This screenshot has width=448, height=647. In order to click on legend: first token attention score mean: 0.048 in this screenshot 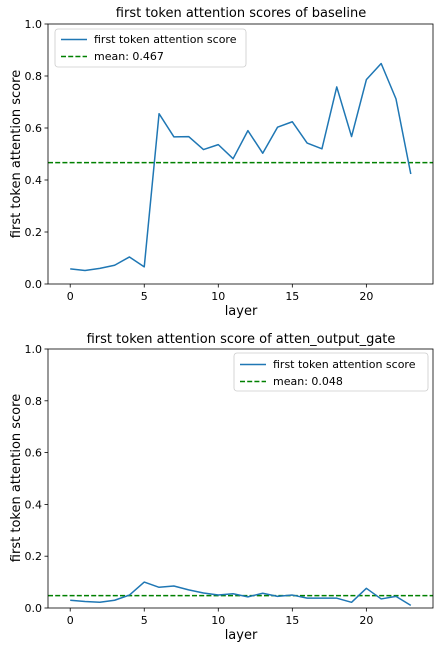, I will do `click(331, 372)`.